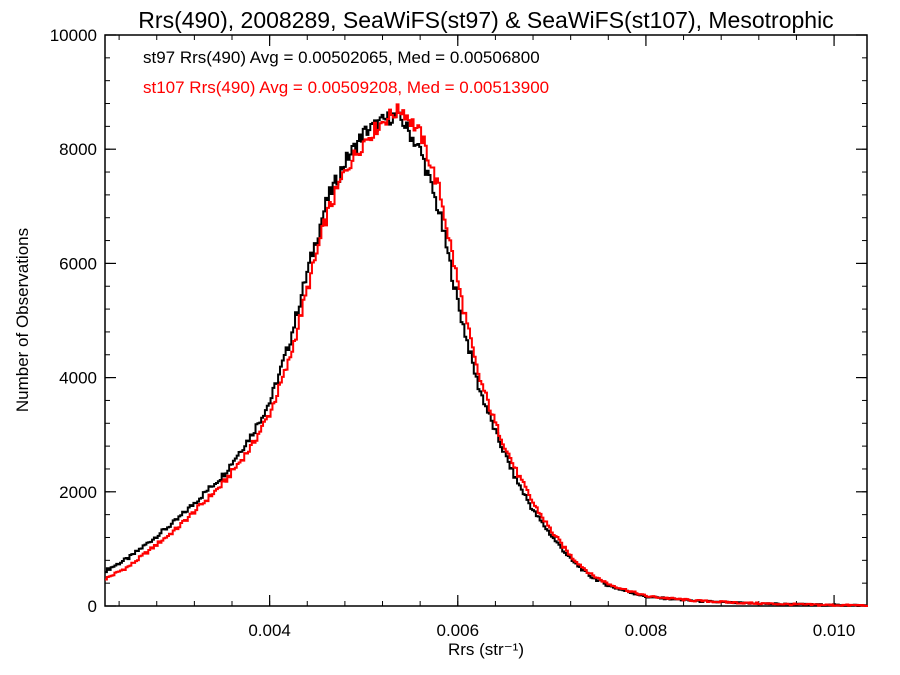 The height and width of the screenshot is (675, 900). Describe the element at coordinates (834, 630) in the screenshot. I see `x-tick-label: 0.010` at that location.